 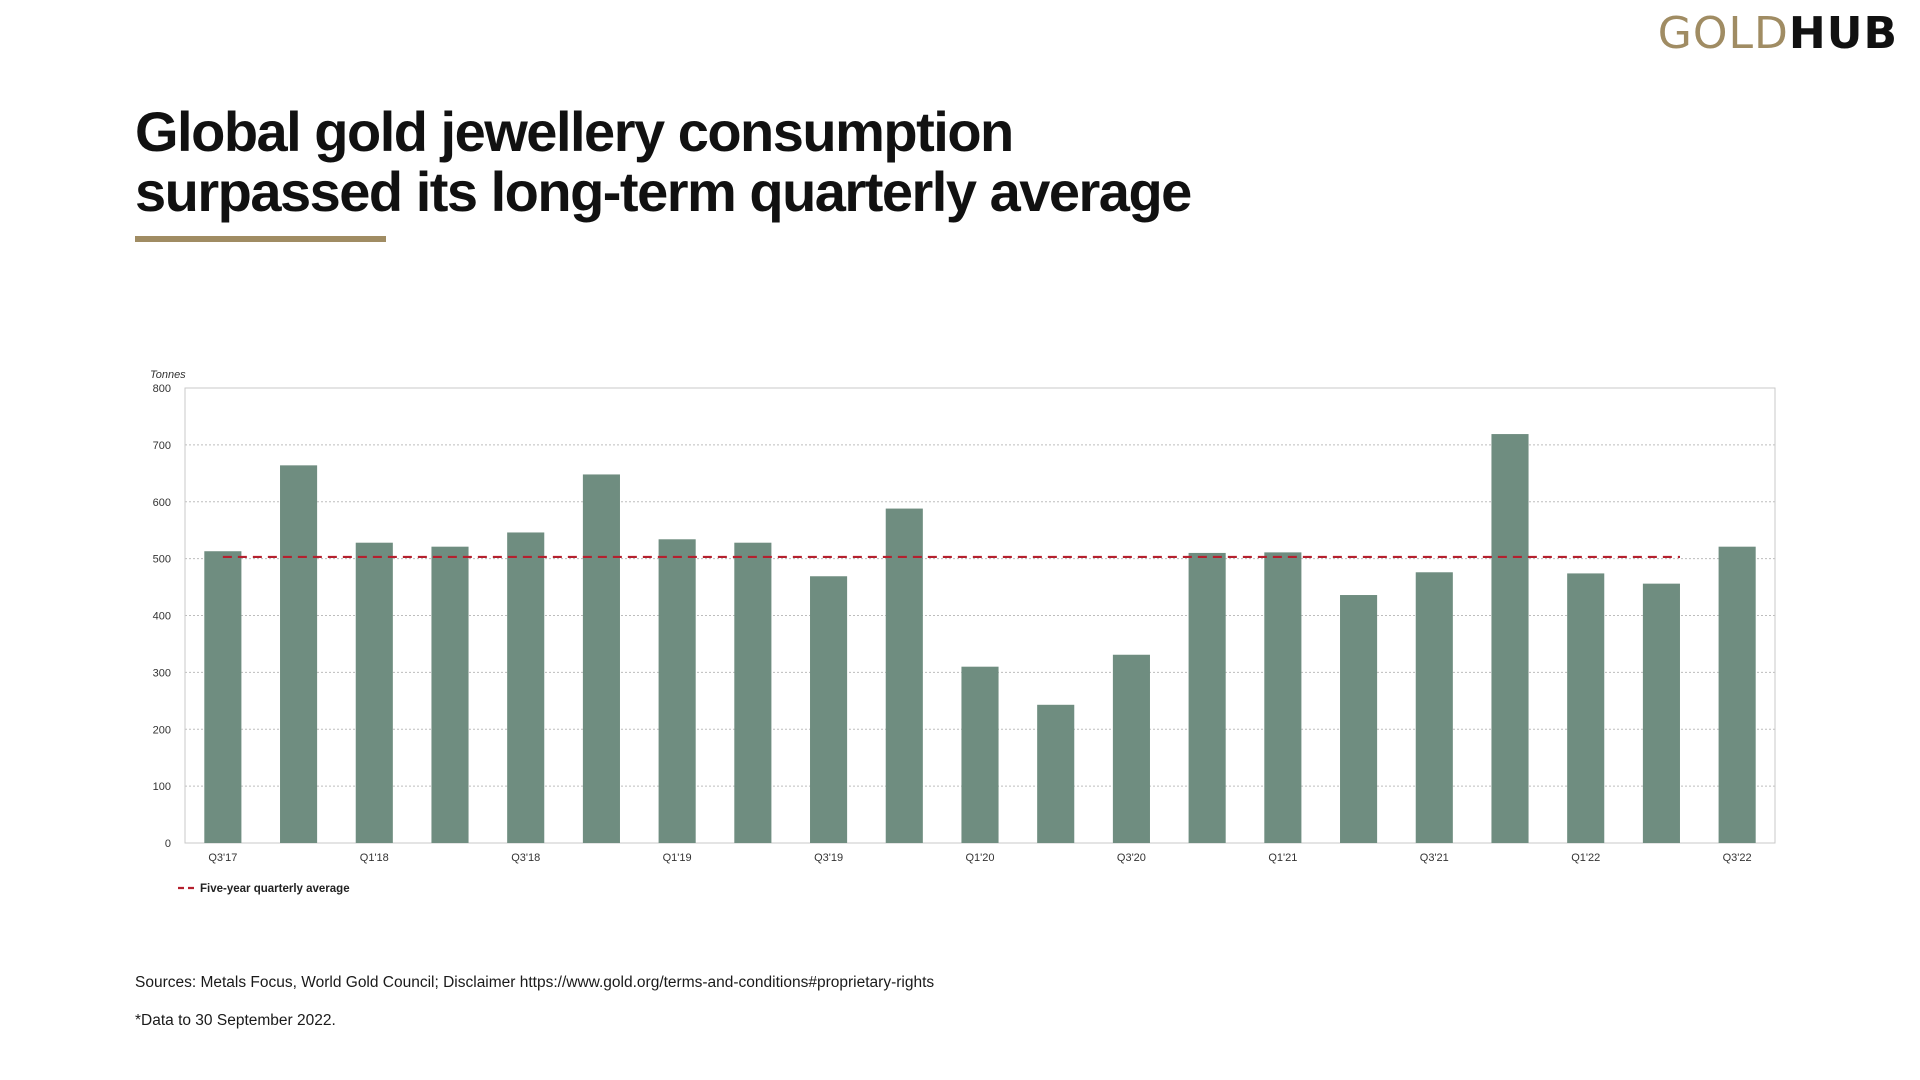 What do you see at coordinates (677, 858) in the screenshot?
I see `x-tick-label: Q1'19` at bounding box center [677, 858].